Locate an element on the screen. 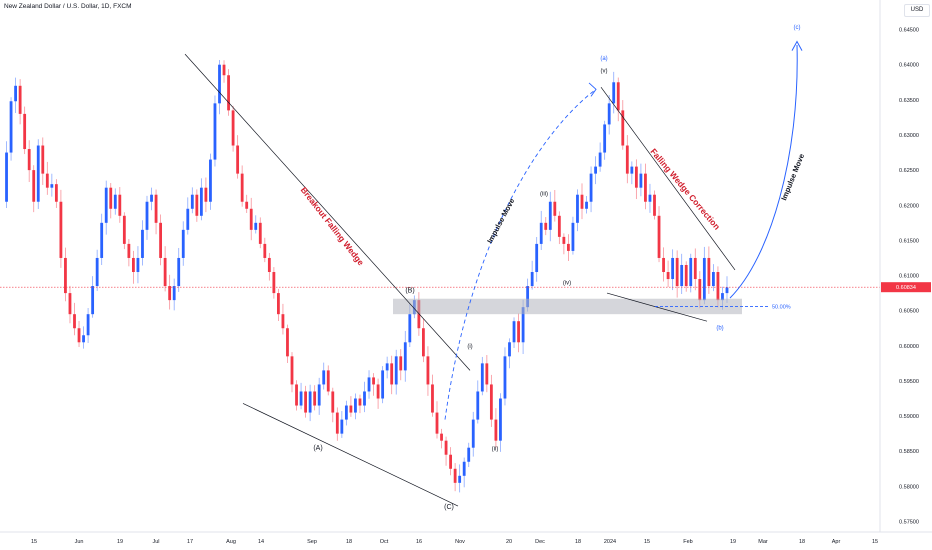 This screenshot has width=932, height=550. price-tick-label: 0.58000 is located at coordinates (909, 487).